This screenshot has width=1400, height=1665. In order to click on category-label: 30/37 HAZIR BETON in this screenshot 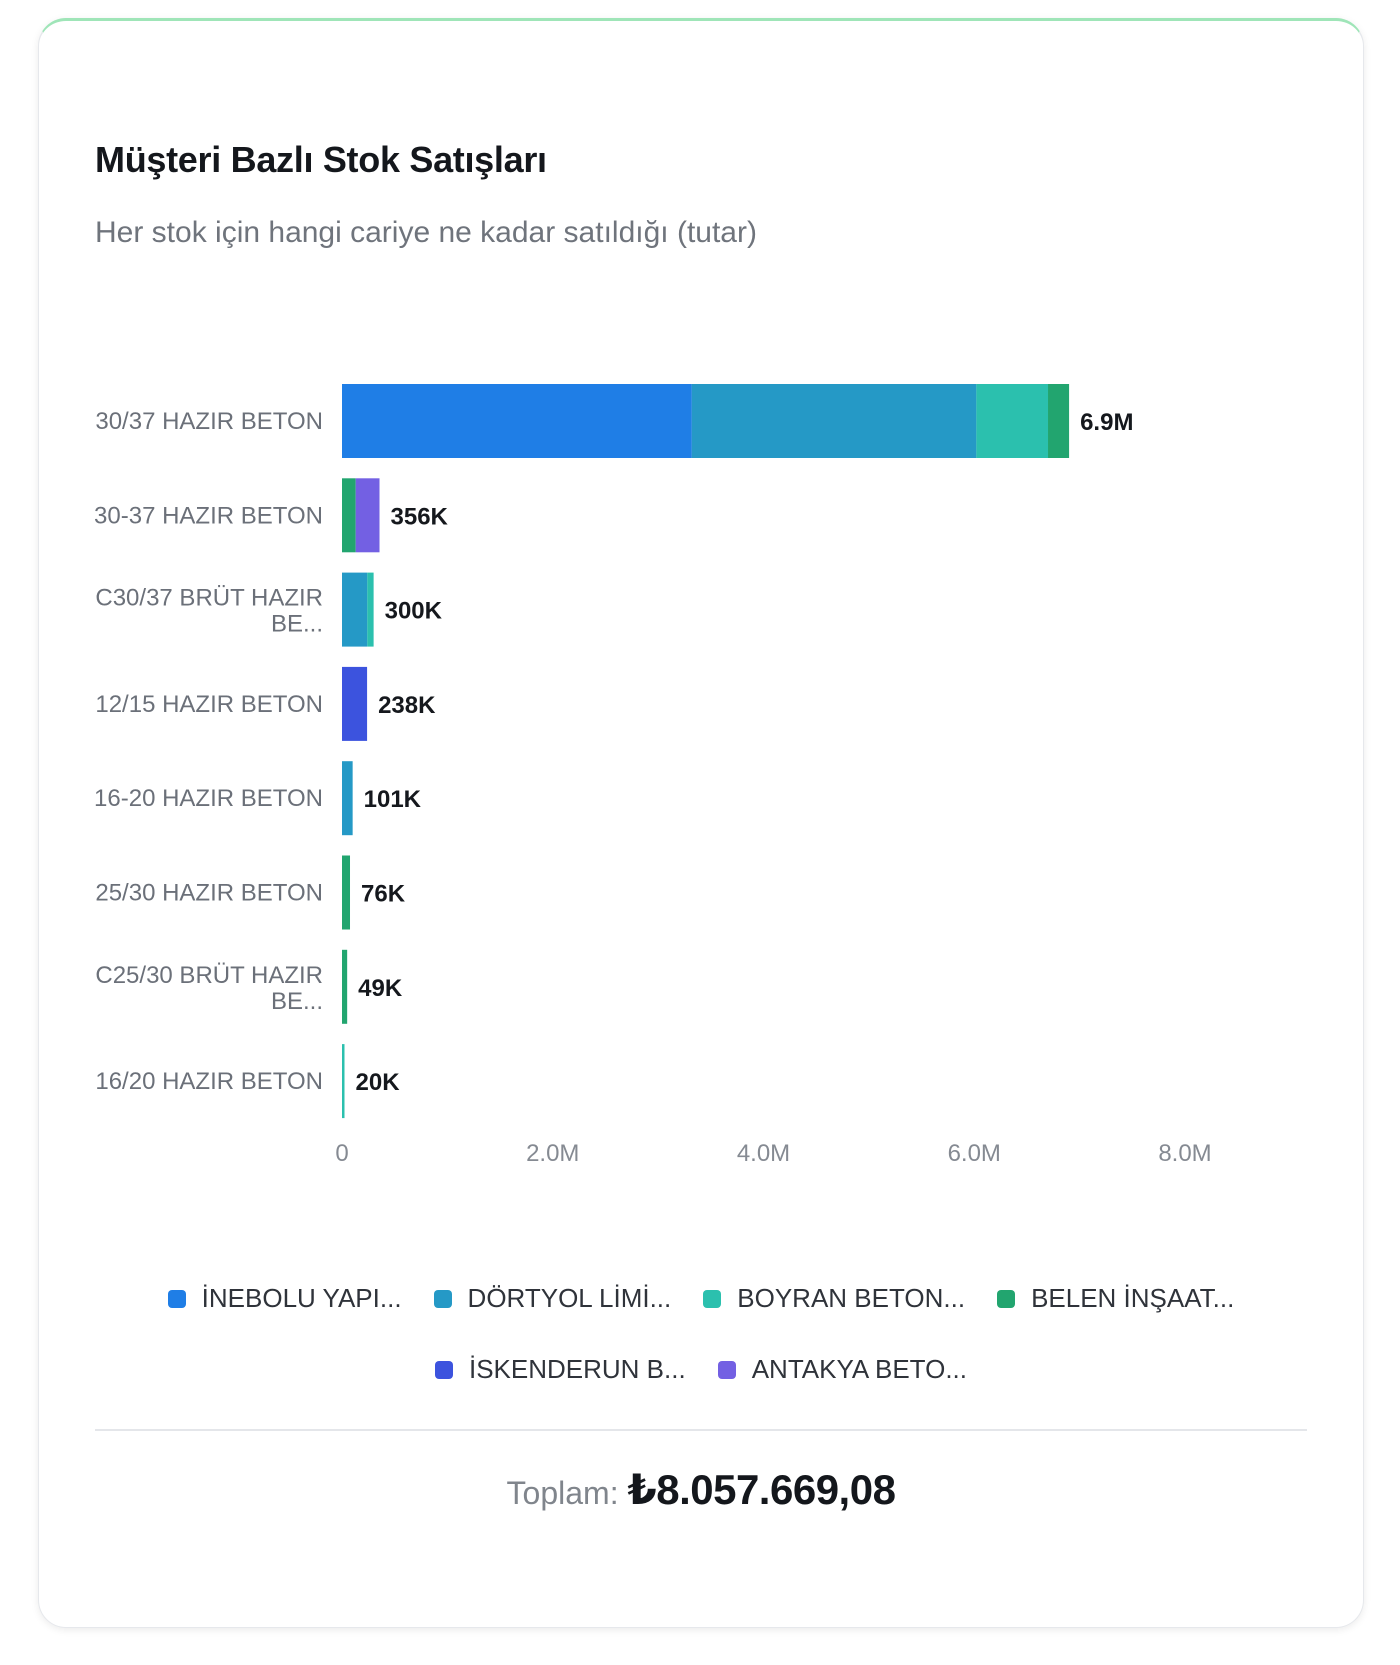, I will do `click(209, 421)`.